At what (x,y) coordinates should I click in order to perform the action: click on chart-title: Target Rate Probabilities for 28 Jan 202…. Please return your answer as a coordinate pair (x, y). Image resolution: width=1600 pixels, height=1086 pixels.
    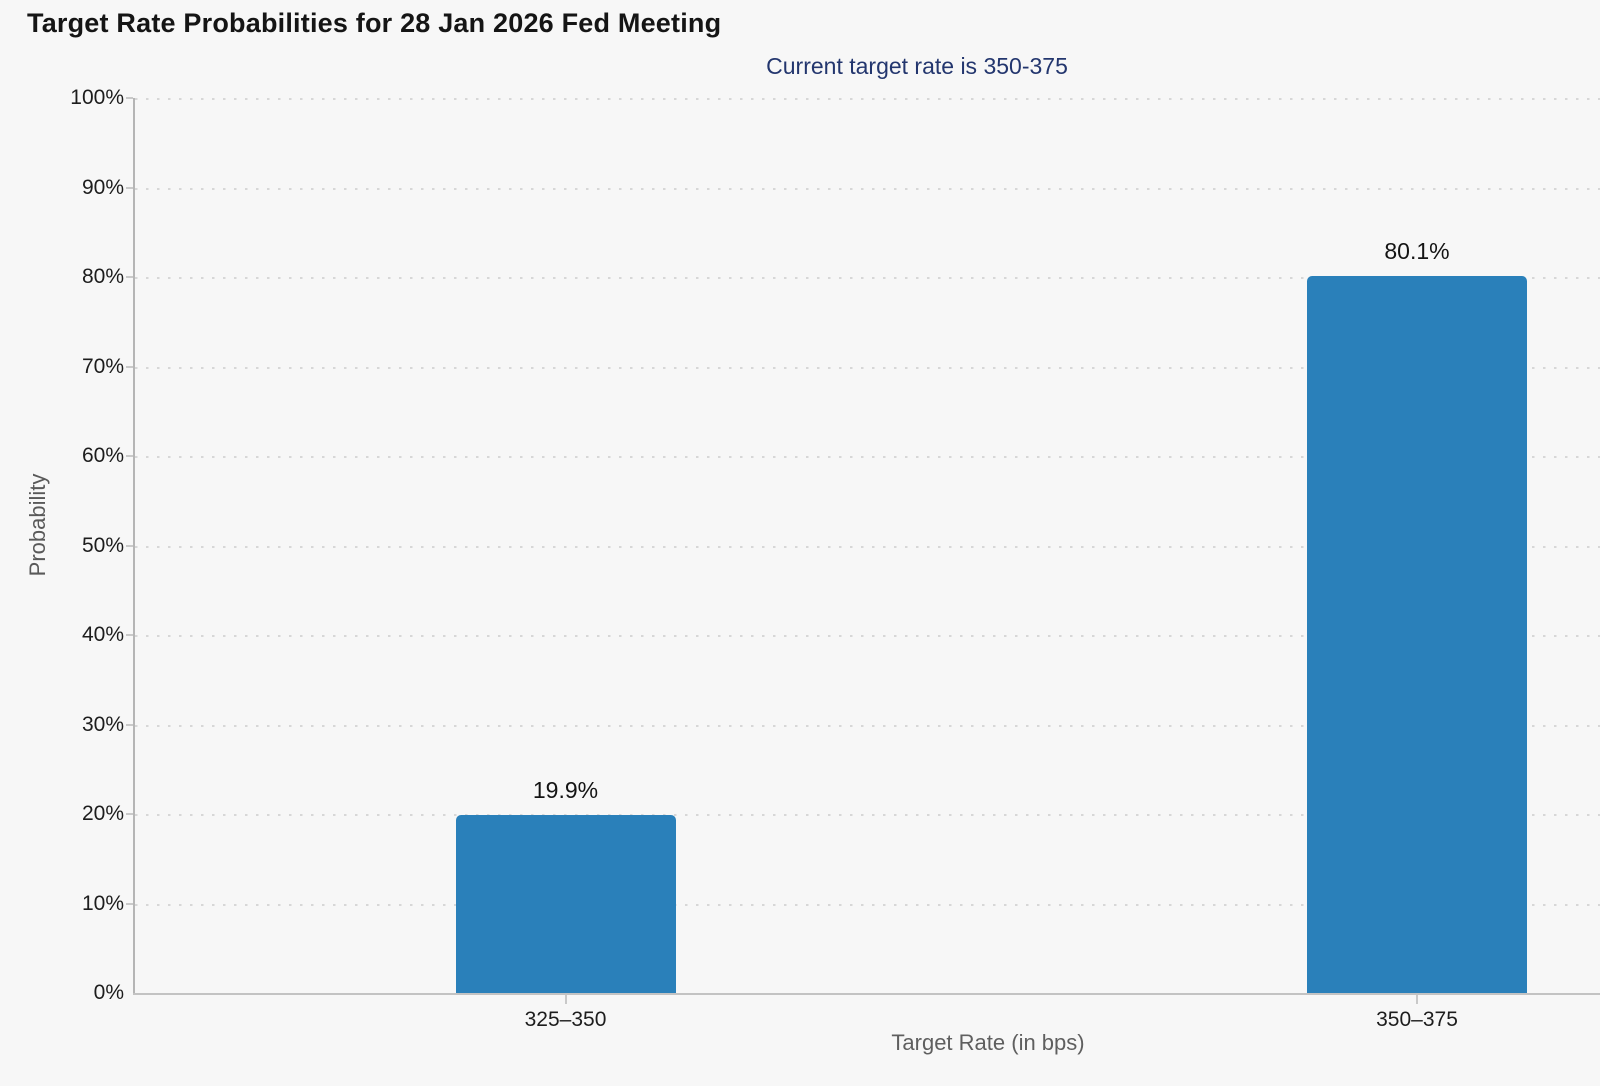
    Looking at the image, I should click on (374, 23).